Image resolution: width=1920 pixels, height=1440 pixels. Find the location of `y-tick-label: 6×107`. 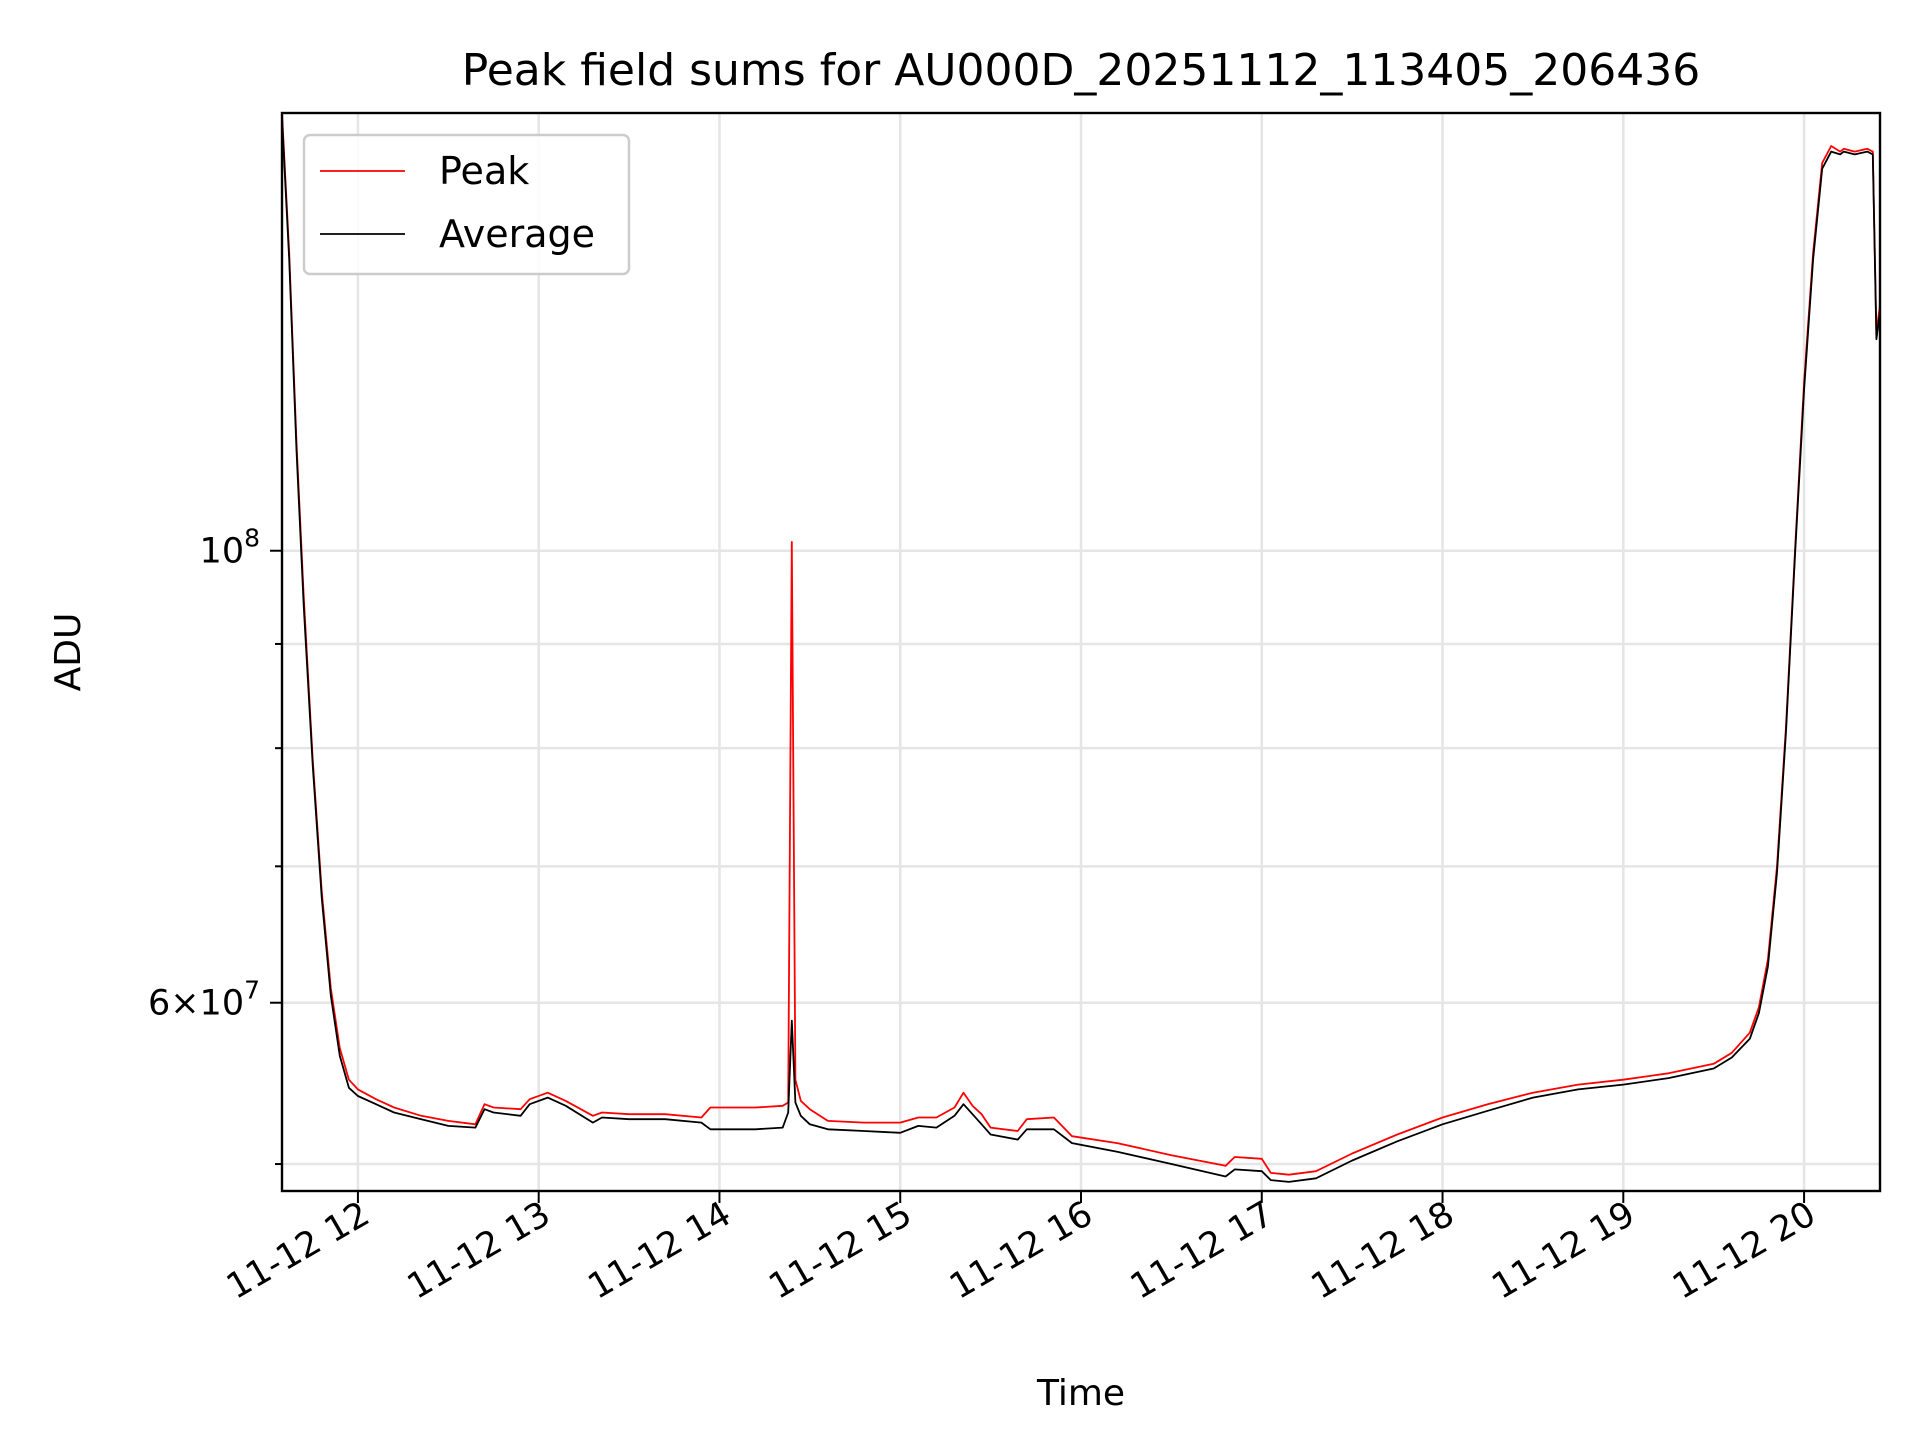

y-tick-label: 6×107 is located at coordinates (204, 1000).